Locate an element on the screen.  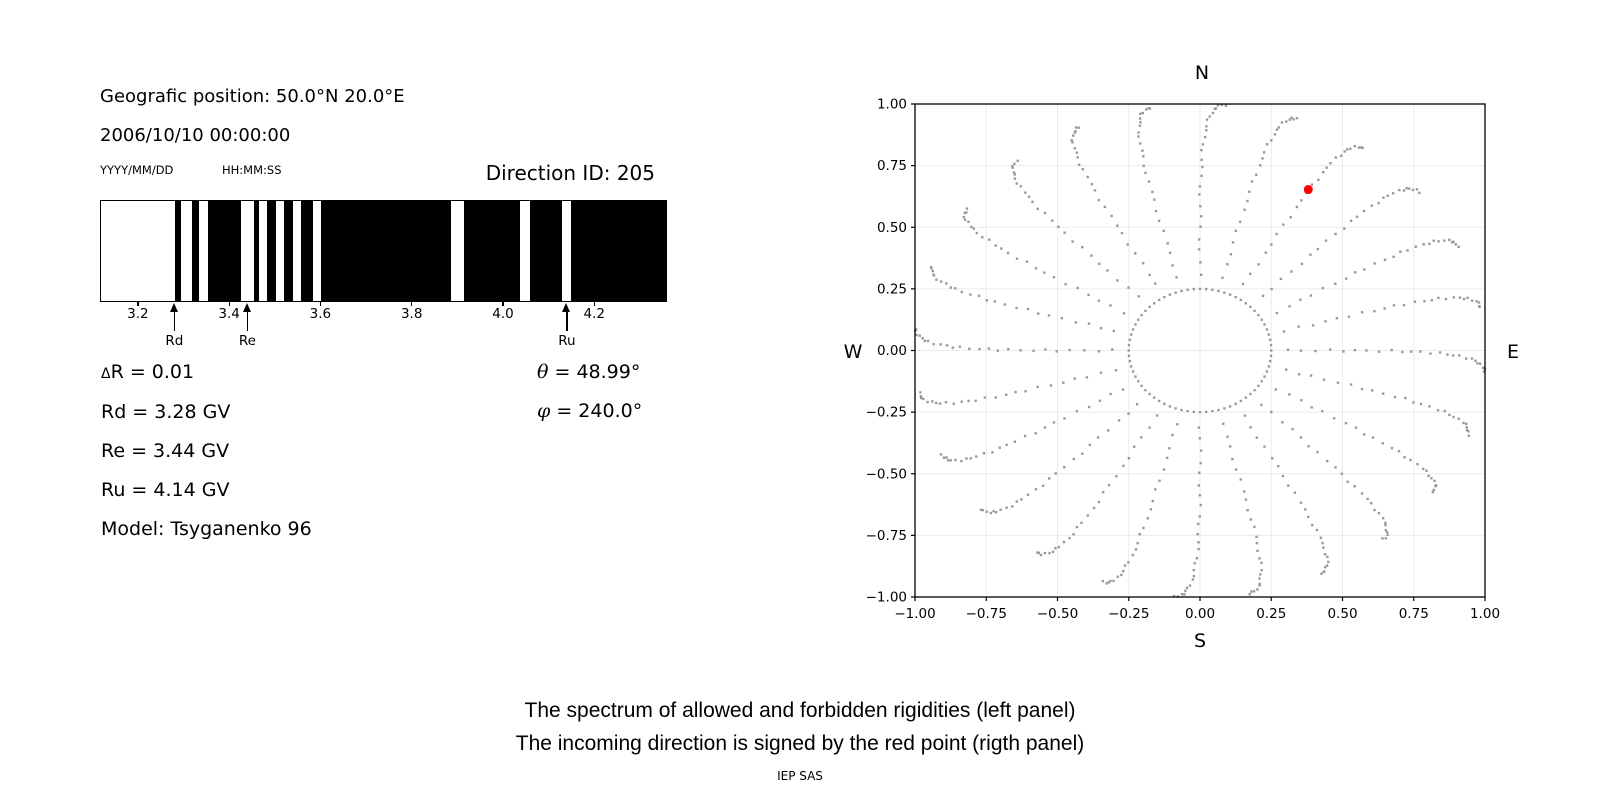
datetime-text: 2006/10/10 00:00:00 is located at coordinates (195, 135).